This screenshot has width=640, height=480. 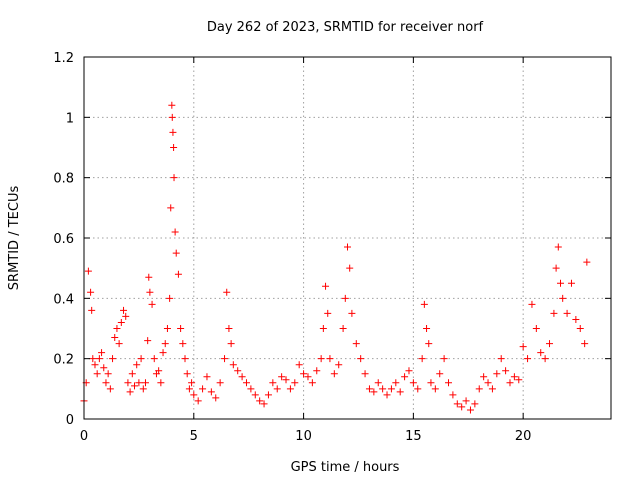 I want to click on x-axis-label: GPS time / hours, so click(x=345, y=467).